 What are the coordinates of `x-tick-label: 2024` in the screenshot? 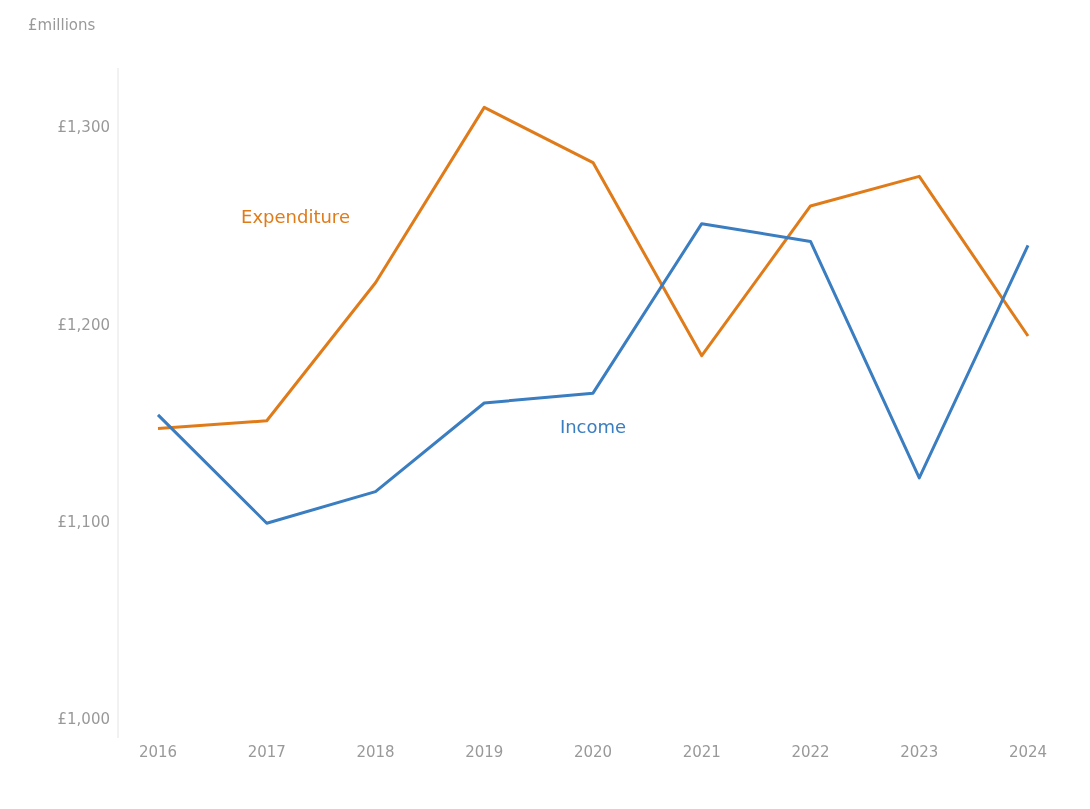 It's located at (1028, 751).